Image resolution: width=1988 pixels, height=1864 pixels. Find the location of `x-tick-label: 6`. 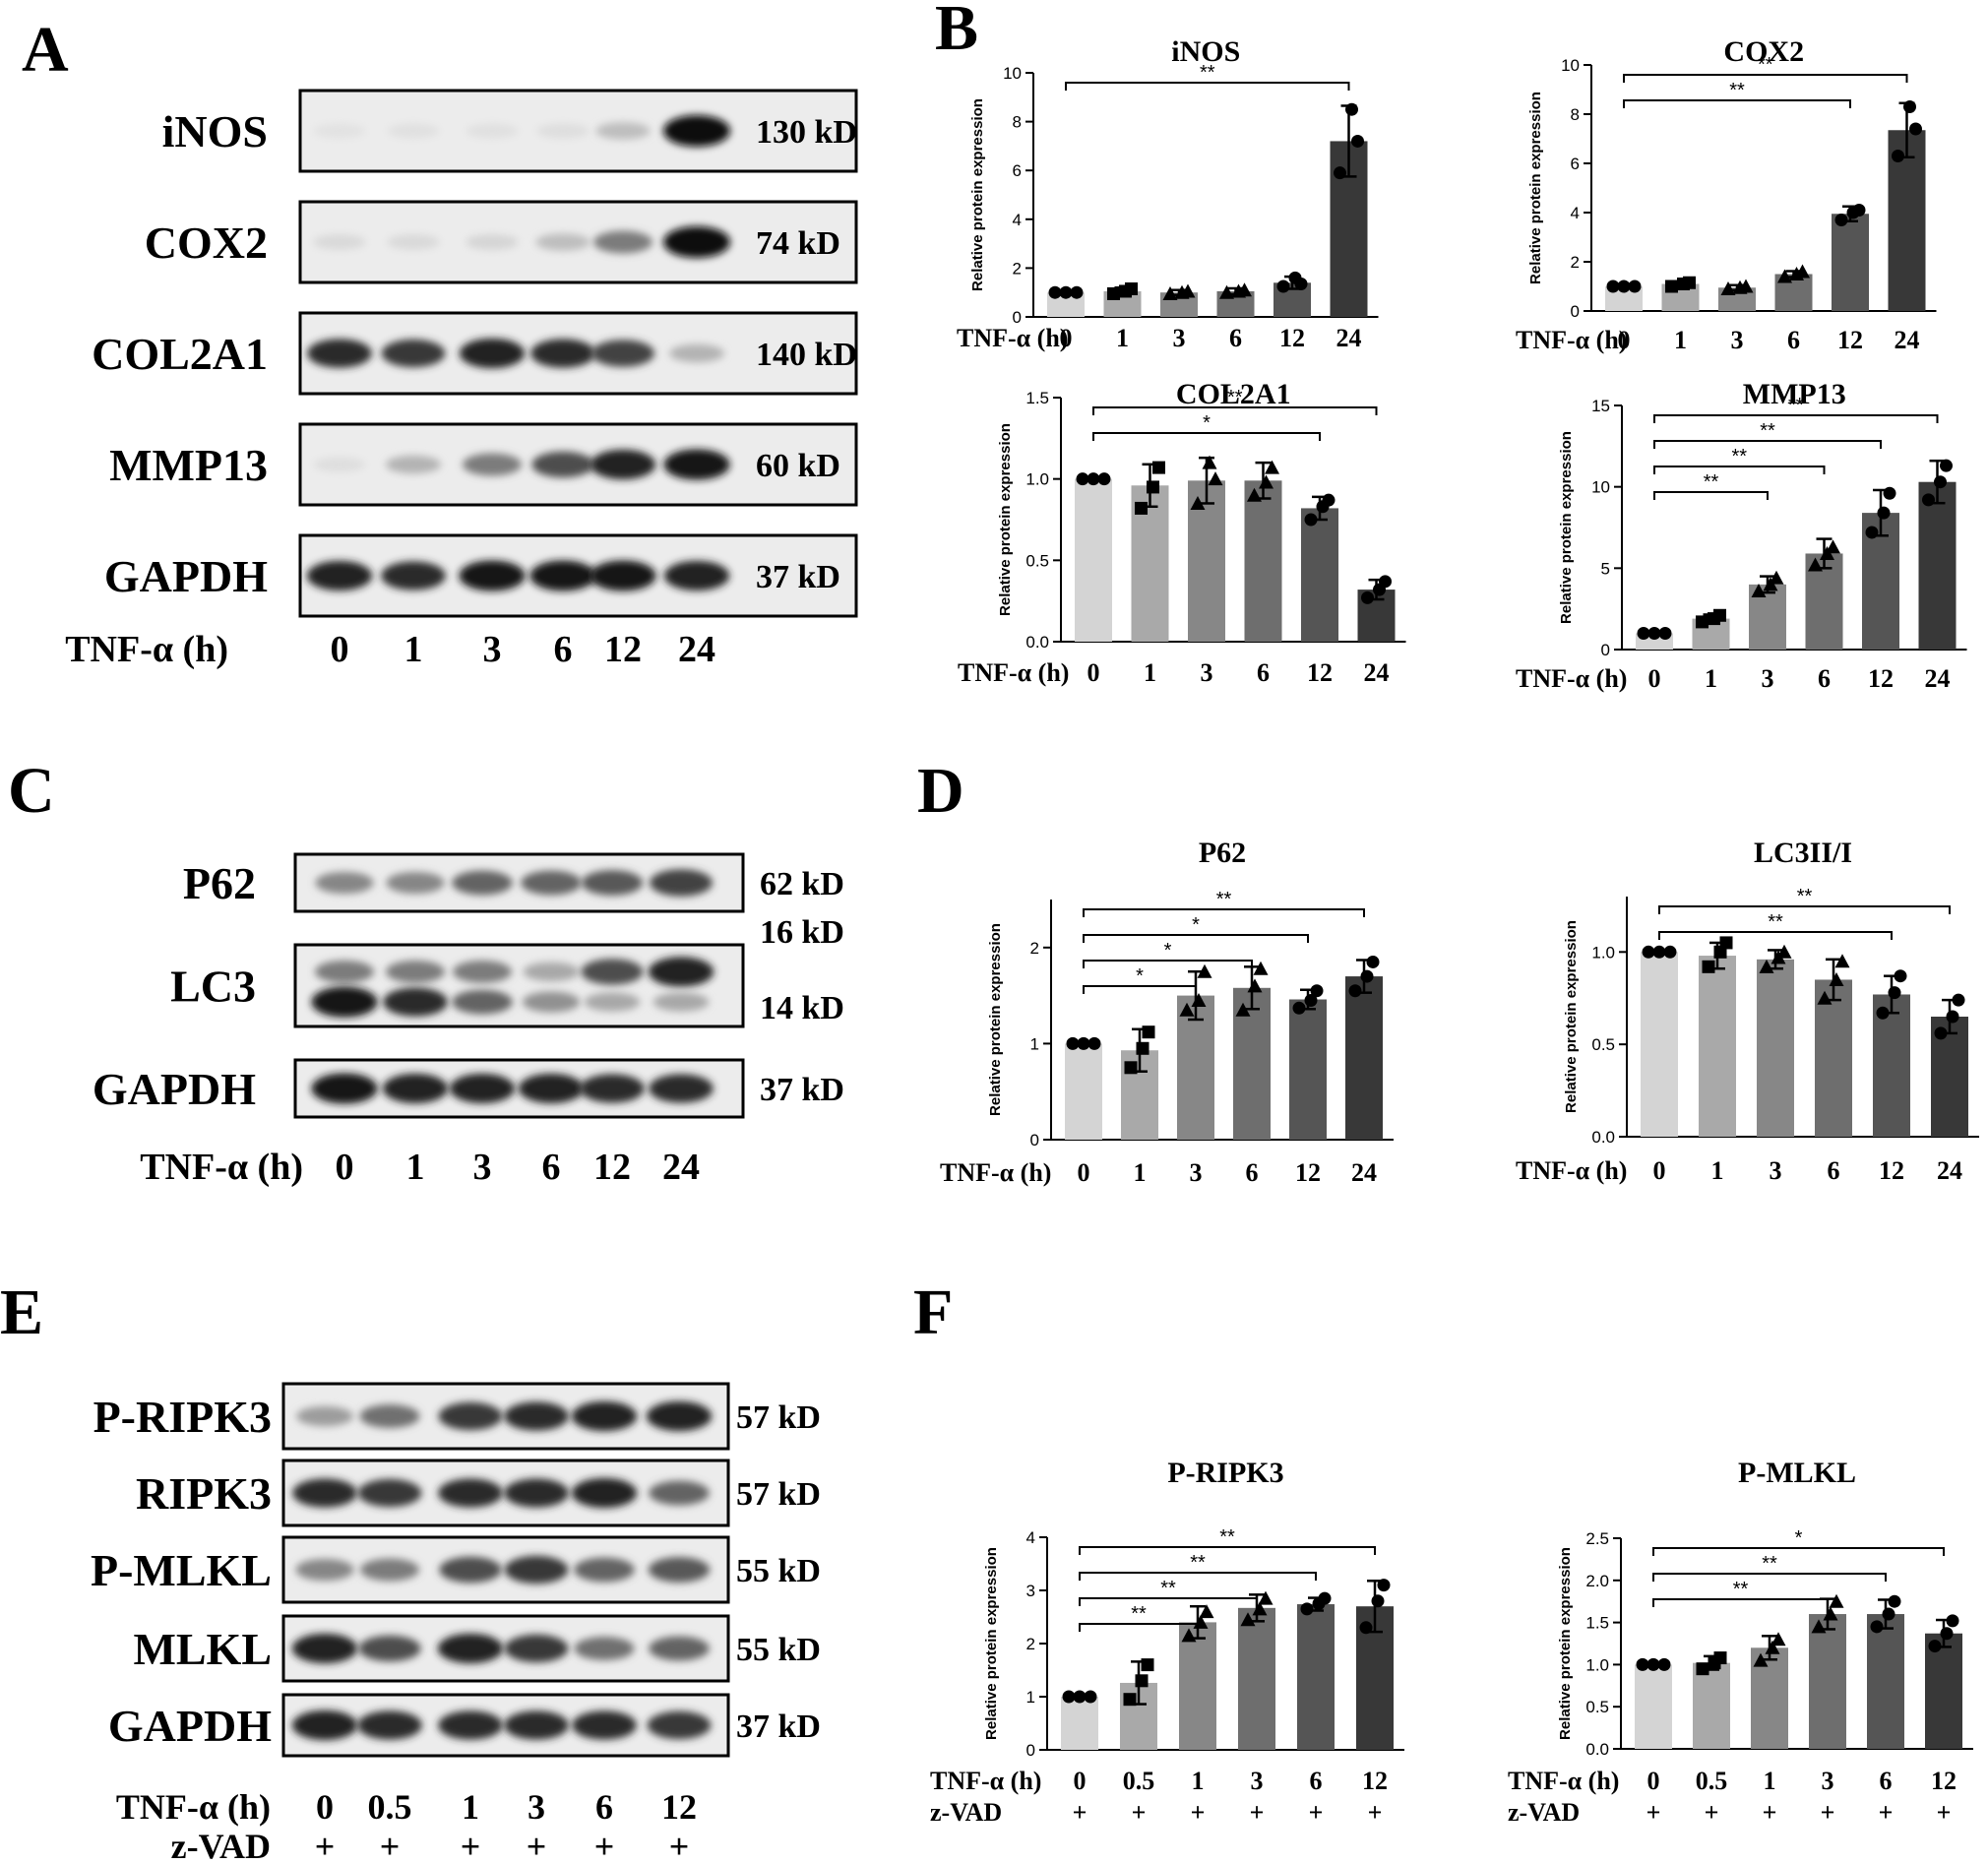

x-tick-label: 6 is located at coordinates (1793, 340).